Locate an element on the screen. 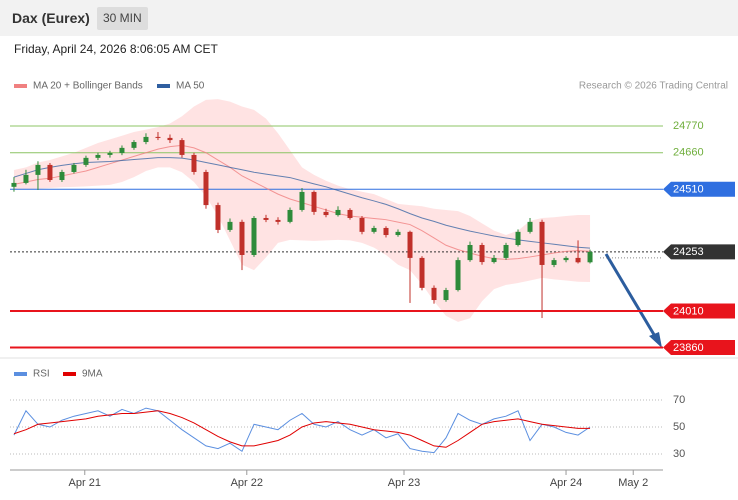 This screenshot has height=500, width=738. copyright: Research © 2026 Trading Central is located at coordinates (653, 86).